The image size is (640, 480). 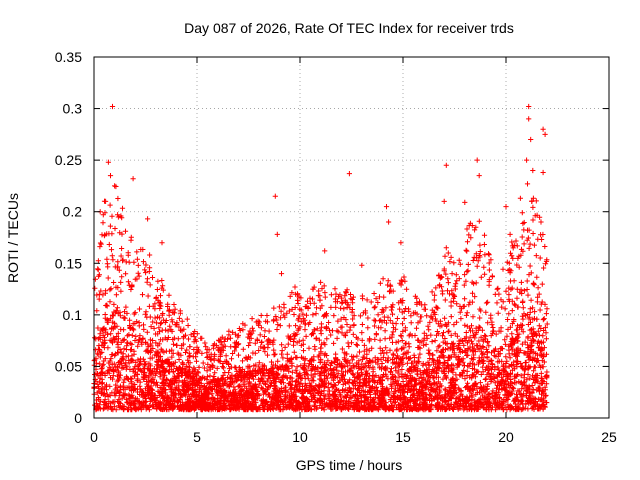 What do you see at coordinates (68, 263) in the screenshot?
I see `y-tick-label: 0.15` at bounding box center [68, 263].